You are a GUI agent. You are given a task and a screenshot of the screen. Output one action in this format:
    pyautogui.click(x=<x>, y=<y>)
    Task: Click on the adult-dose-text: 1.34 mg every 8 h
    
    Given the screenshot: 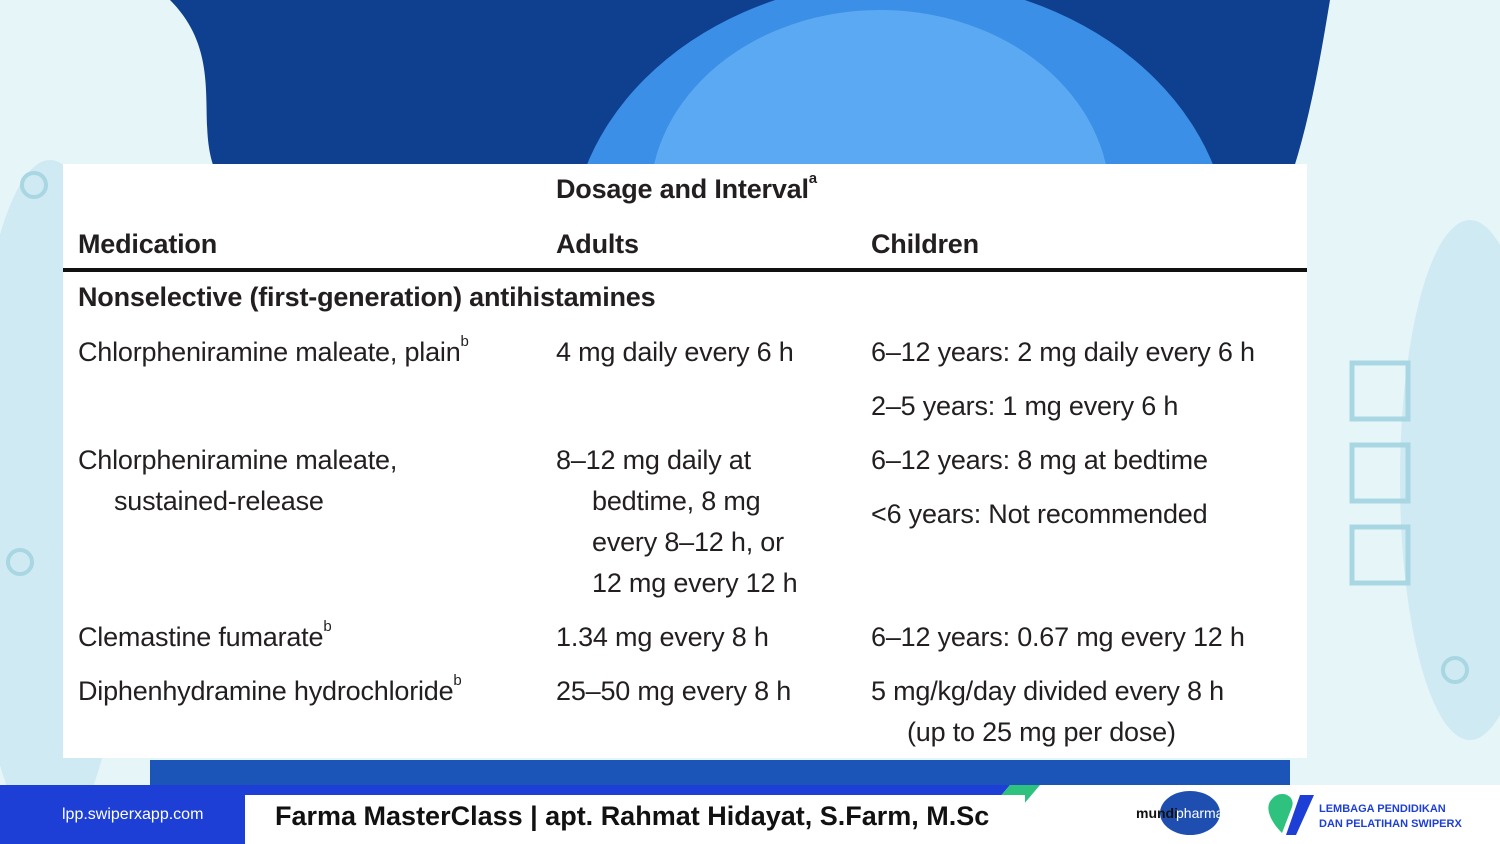 What is the action you would take?
    pyautogui.click(x=662, y=637)
    